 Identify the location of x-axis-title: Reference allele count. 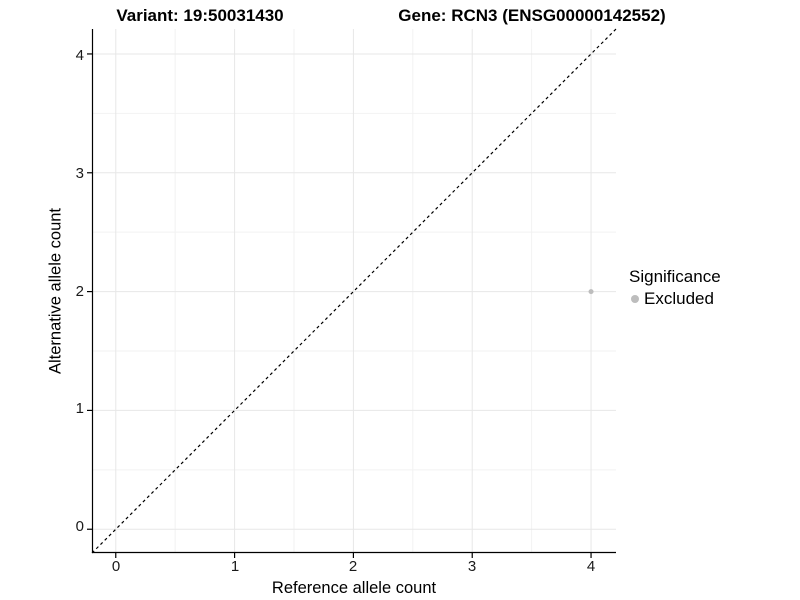
(354, 588).